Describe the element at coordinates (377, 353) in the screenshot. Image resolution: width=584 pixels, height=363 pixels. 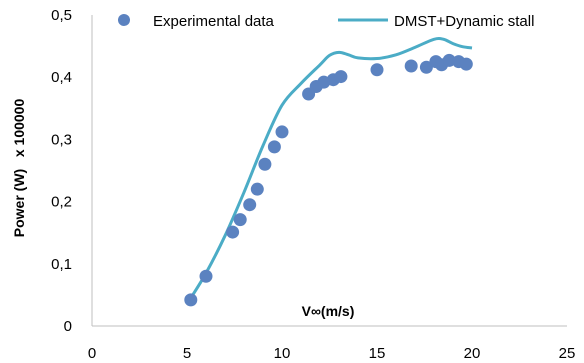
I see `x-tick-label: 15` at that location.